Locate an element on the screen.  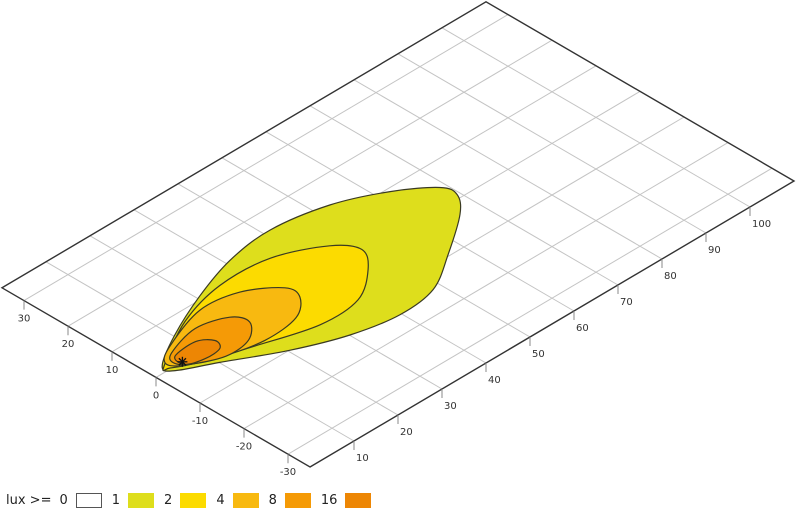
x-tick-label: 70 is located at coordinates (626, 302).